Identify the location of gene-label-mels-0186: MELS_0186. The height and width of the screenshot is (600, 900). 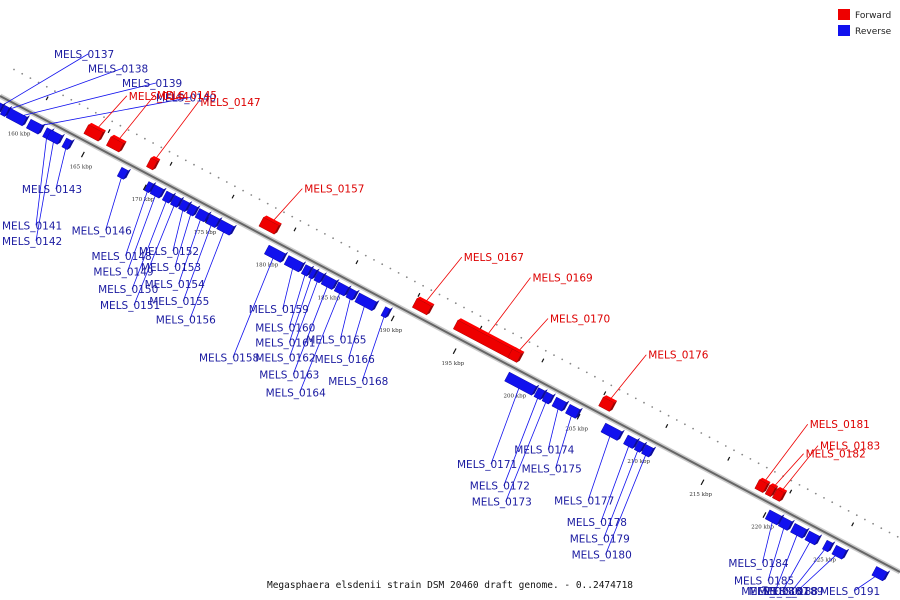
(771, 592).